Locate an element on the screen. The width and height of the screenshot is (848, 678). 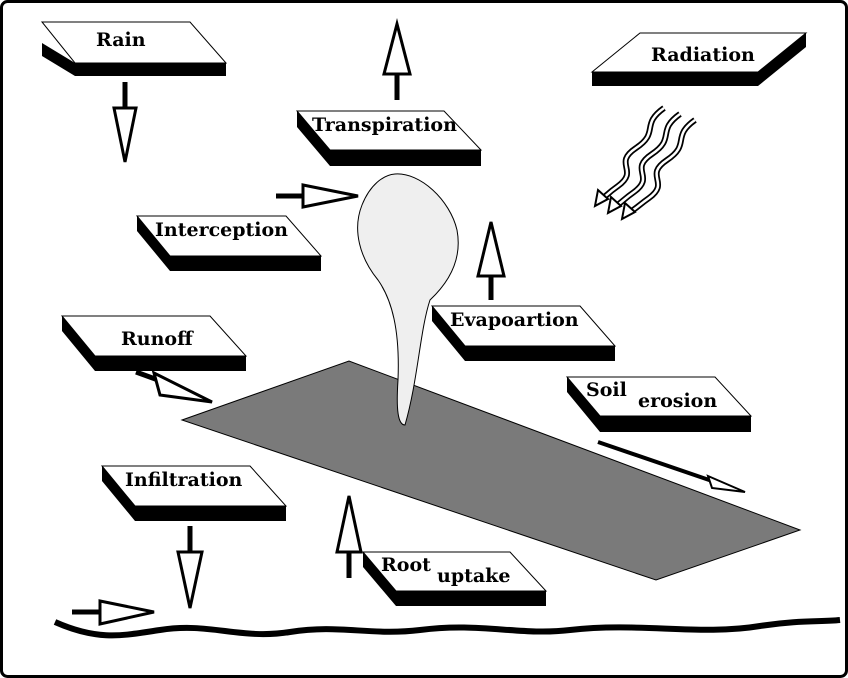
plant-shape is located at coordinates (408, 299).